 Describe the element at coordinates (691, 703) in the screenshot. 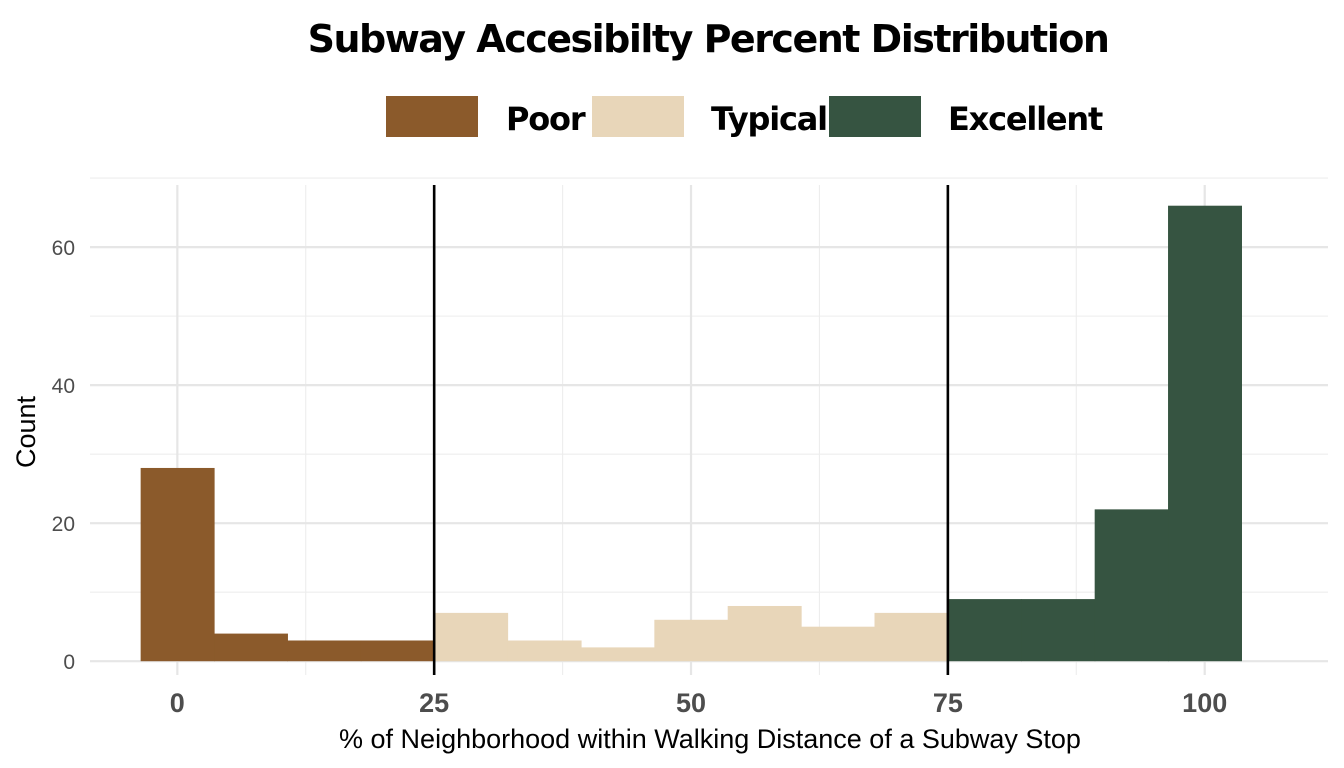

I see `x-tick-label: 50` at that location.